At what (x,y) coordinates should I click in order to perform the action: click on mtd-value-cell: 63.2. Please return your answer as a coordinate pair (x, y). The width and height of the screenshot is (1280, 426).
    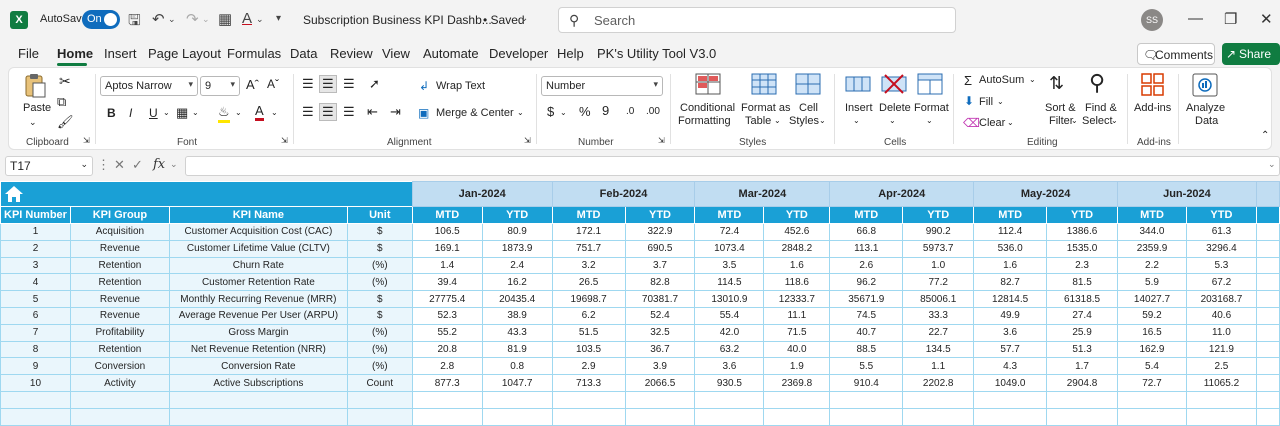
    Looking at the image, I should click on (729, 349).